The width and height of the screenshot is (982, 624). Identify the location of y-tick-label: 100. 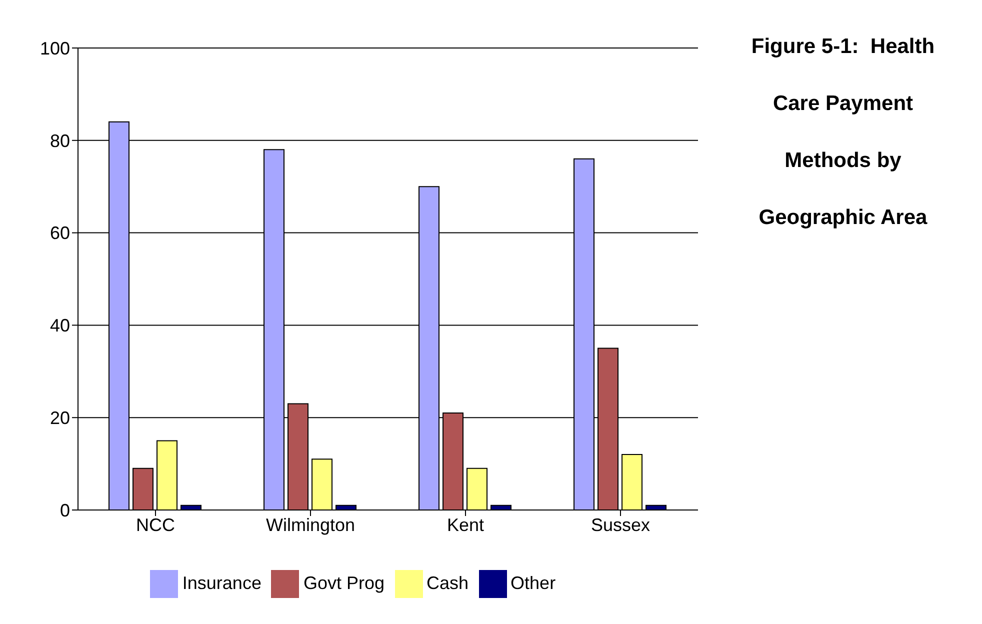
(55, 48).